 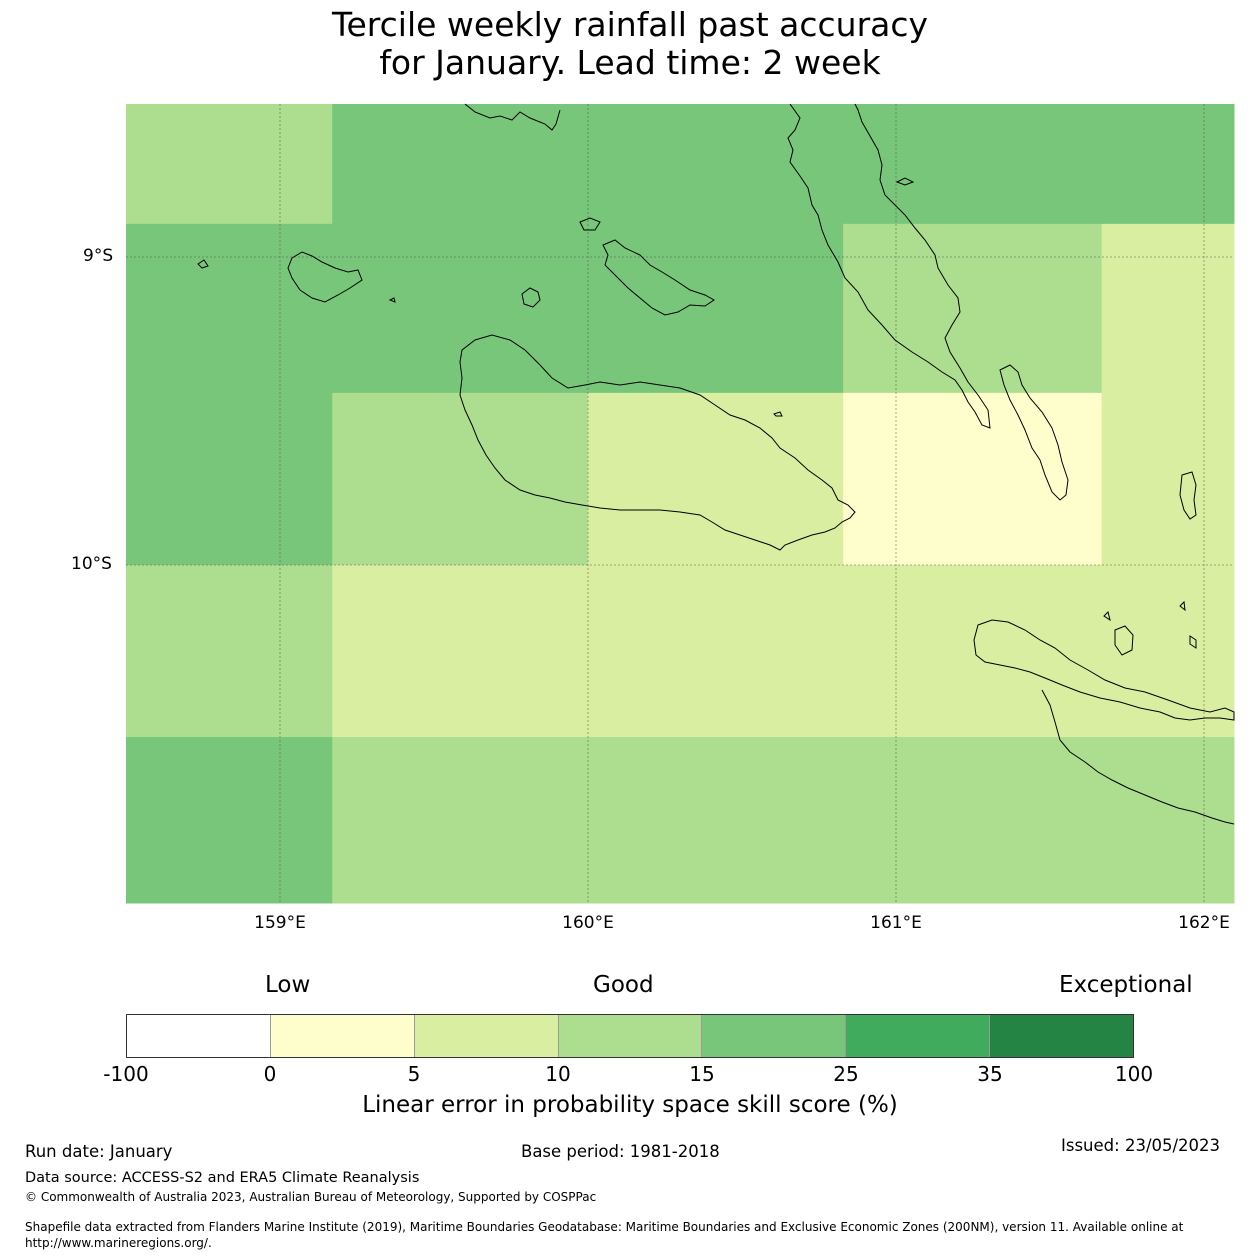 What do you see at coordinates (270, 1074) in the screenshot?
I see `colorbar-tick: 0` at bounding box center [270, 1074].